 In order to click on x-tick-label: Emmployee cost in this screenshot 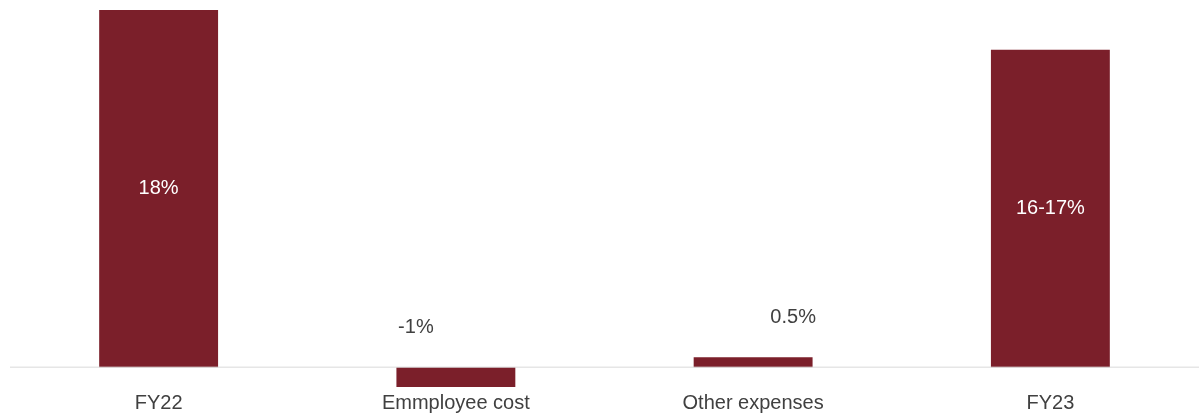, I will do `click(456, 401)`.